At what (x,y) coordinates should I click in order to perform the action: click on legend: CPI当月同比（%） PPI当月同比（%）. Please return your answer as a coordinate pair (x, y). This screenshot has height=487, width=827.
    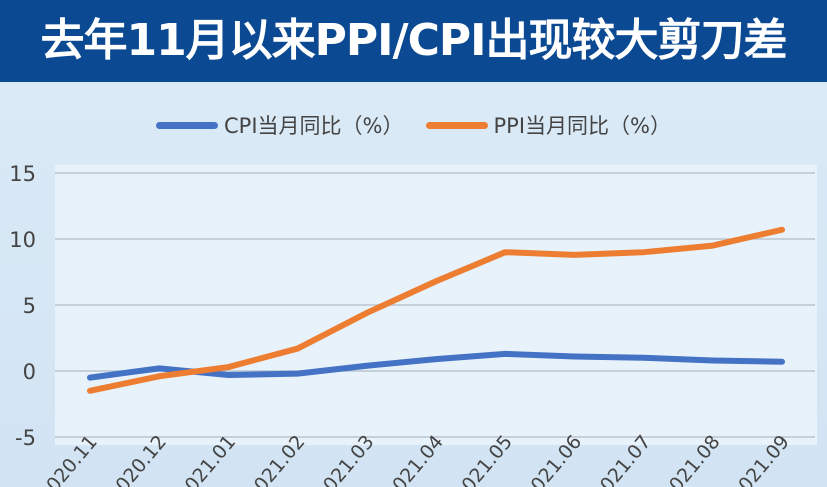
    Looking at the image, I should click on (413, 125).